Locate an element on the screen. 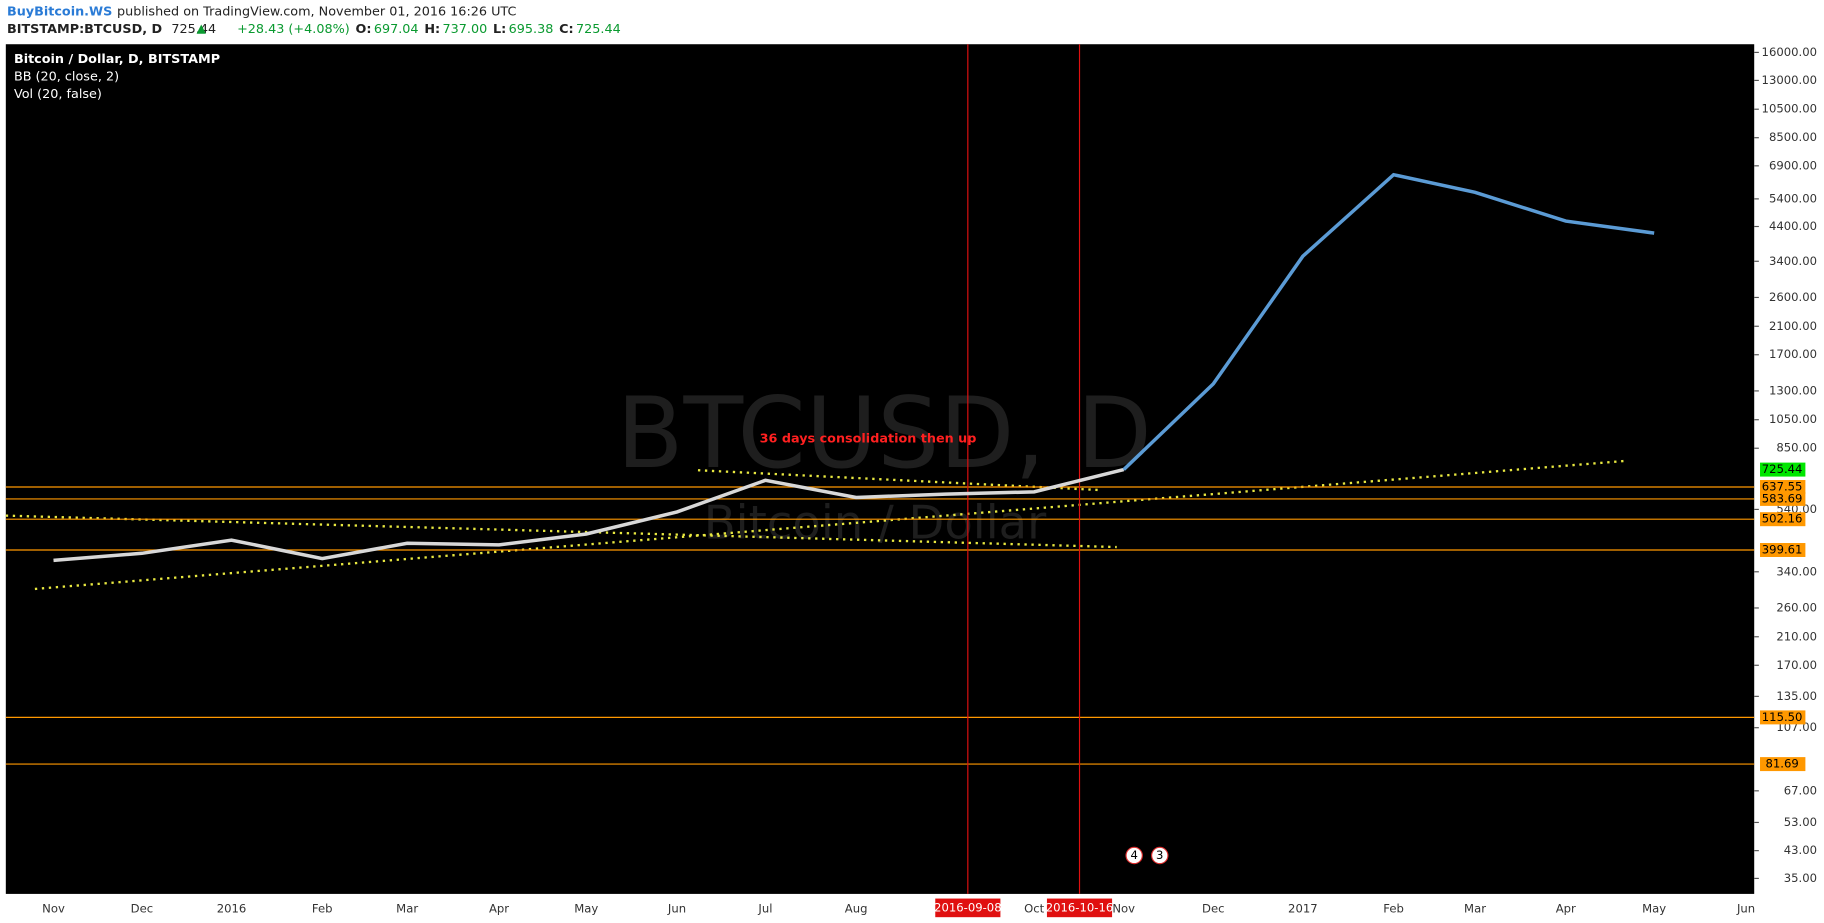 The image size is (1824, 923). y-tick-label: 8500.00 is located at coordinates (1793, 137).